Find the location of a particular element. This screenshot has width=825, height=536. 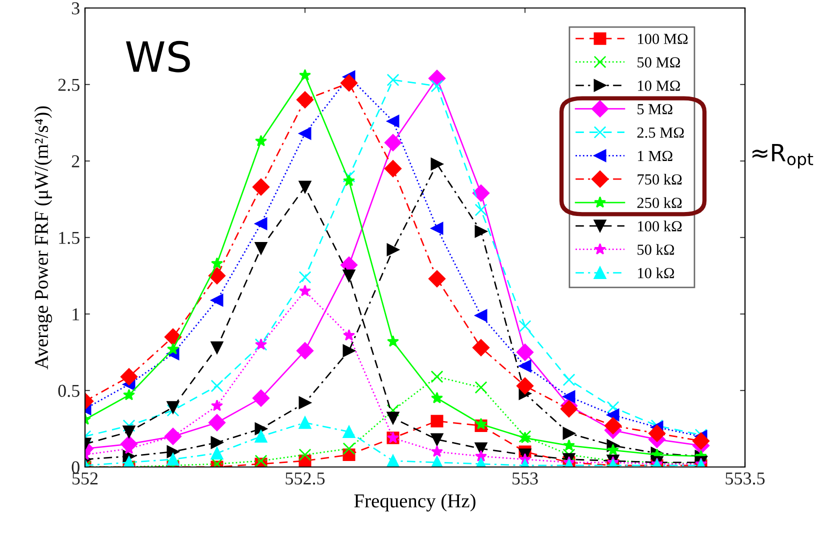

x-axis-title: Frequency (Hz) is located at coordinates (415, 503).